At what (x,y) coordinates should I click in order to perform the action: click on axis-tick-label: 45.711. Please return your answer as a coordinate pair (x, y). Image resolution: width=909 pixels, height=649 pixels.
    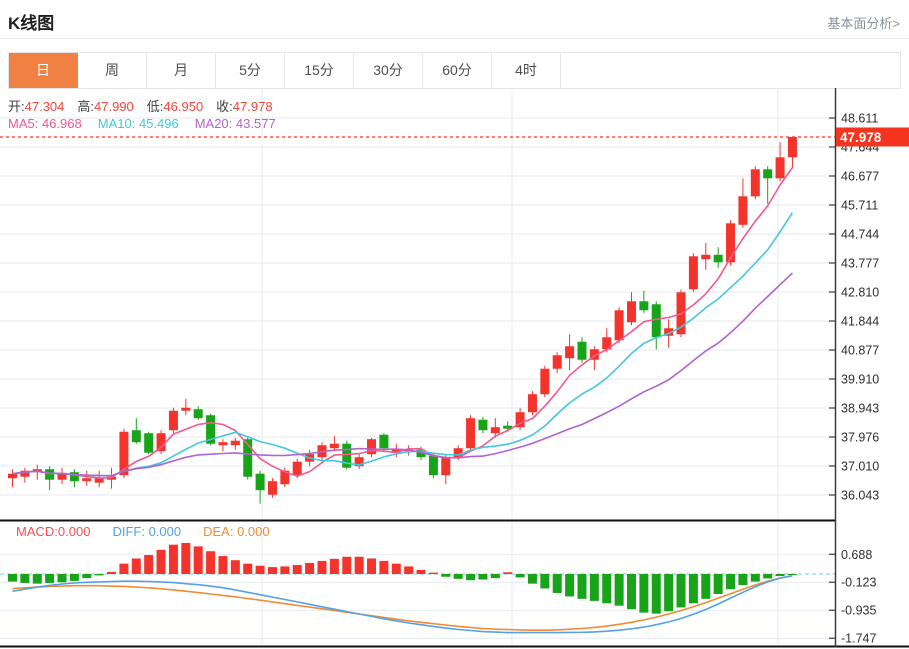
    Looking at the image, I should click on (859, 206).